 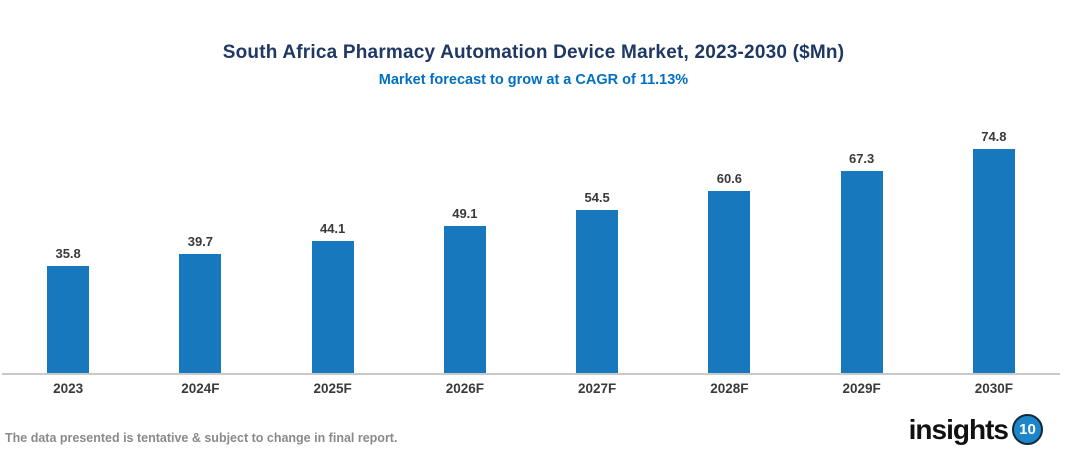 What do you see at coordinates (994, 388) in the screenshot?
I see `x-axis-label-2030f: 2030F` at bounding box center [994, 388].